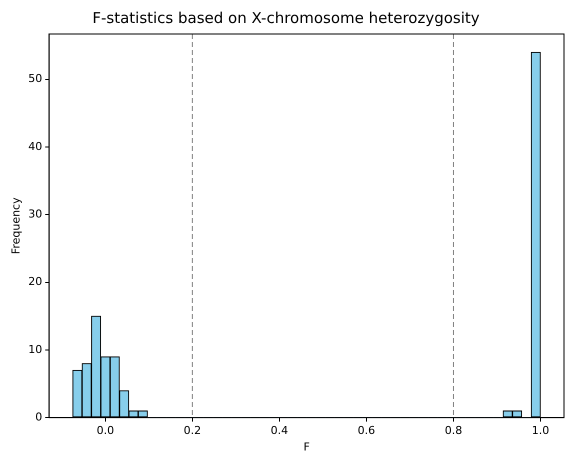  Describe the element at coordinates (193, 431) in the screenshot. I see `x-tick-label: 0.2` at that location.